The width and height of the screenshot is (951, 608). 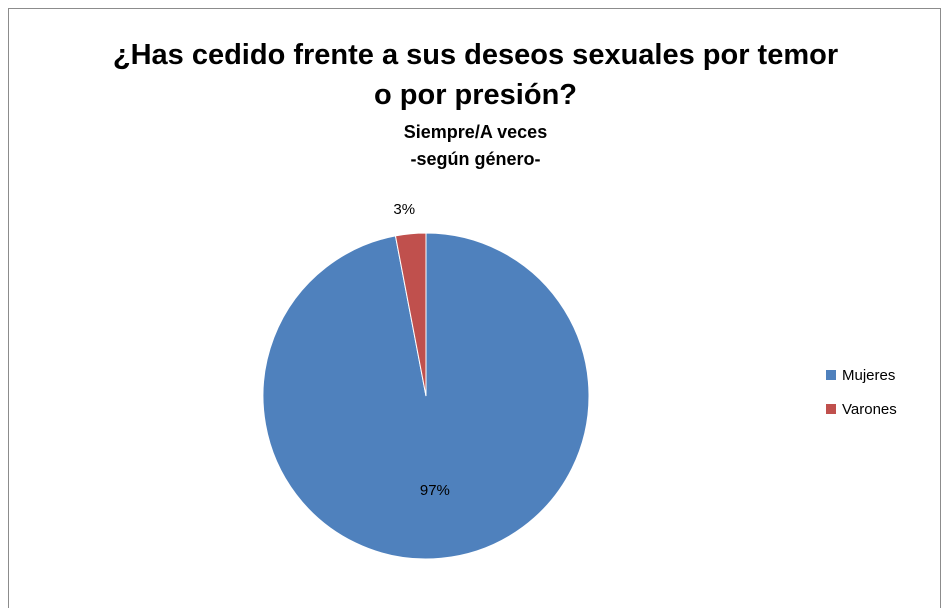 What do you see at coordinates (475, 95) in the screenshot?
I see `chart-title-line-2: o por presión?` at bounding box center [475, 95].